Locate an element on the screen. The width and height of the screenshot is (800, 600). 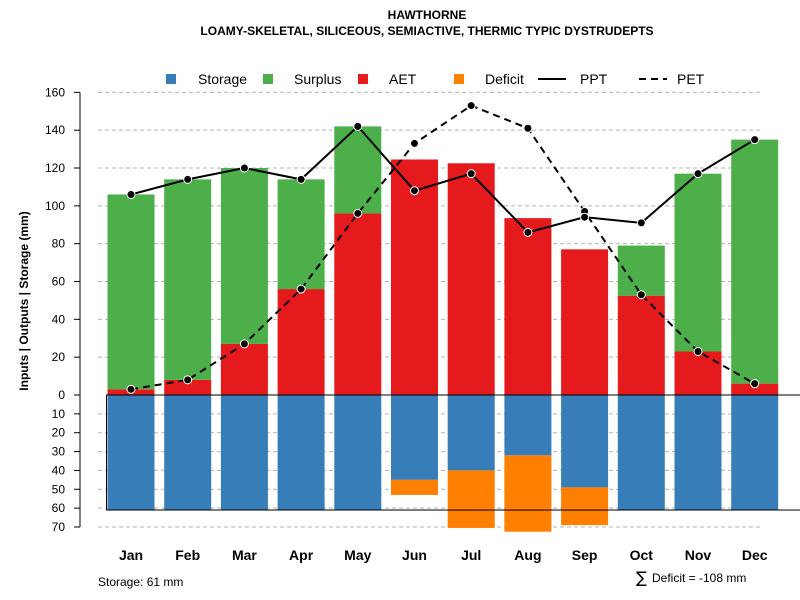
storage-note: Storage: 61 mm is located at coordinates (140, 582).